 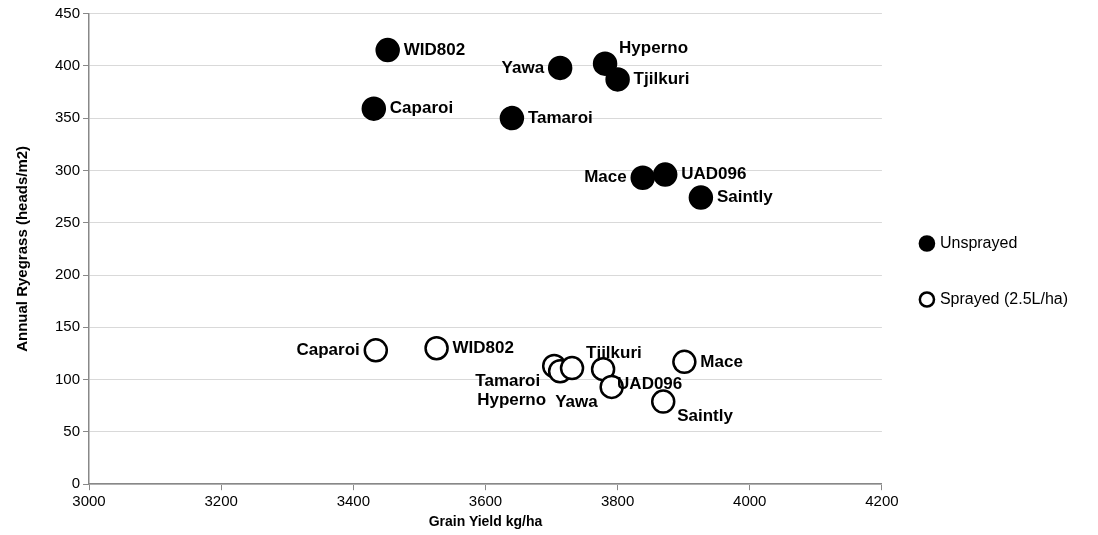 I want to click on x-tick-label: 3000, so click(x=89, y=501).